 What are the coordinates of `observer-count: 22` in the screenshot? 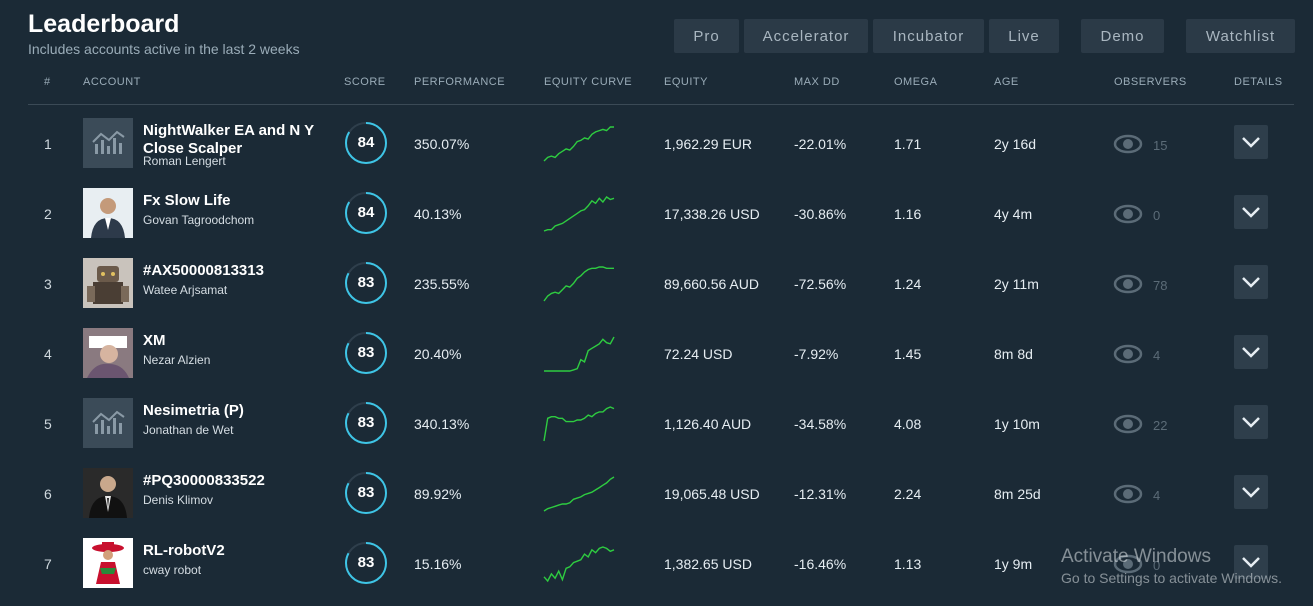 It's located at (1160, 425).